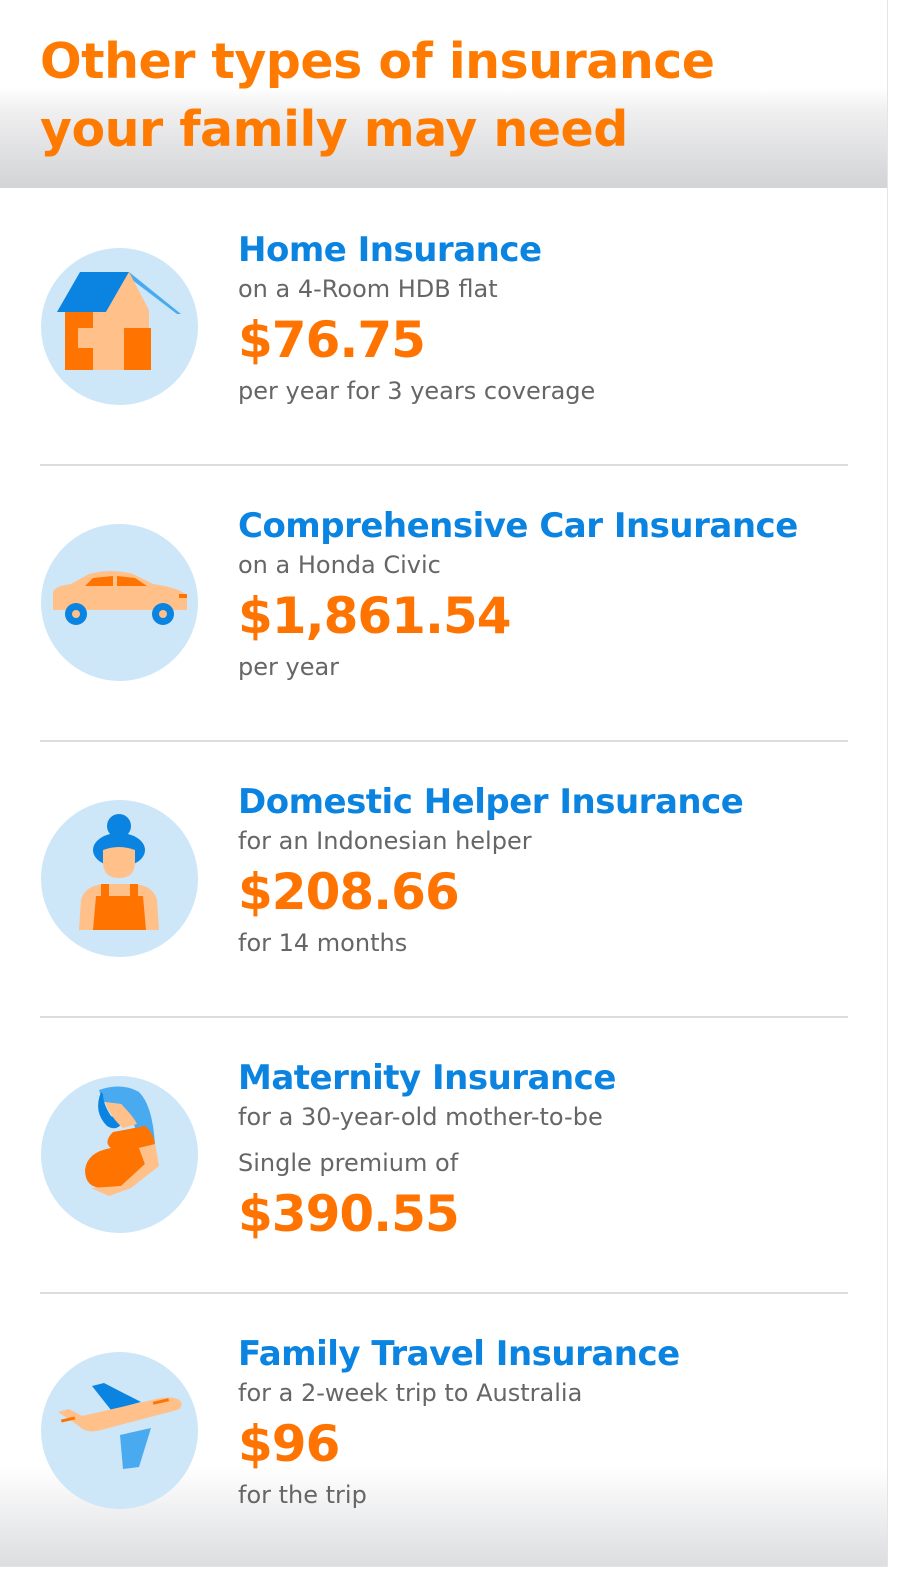 This screenshot has width=901, height=1592. Describe the element at coordinates (417, 391) in the screenshot. I see `item-caption: per year for 3 years coverage` at that location.